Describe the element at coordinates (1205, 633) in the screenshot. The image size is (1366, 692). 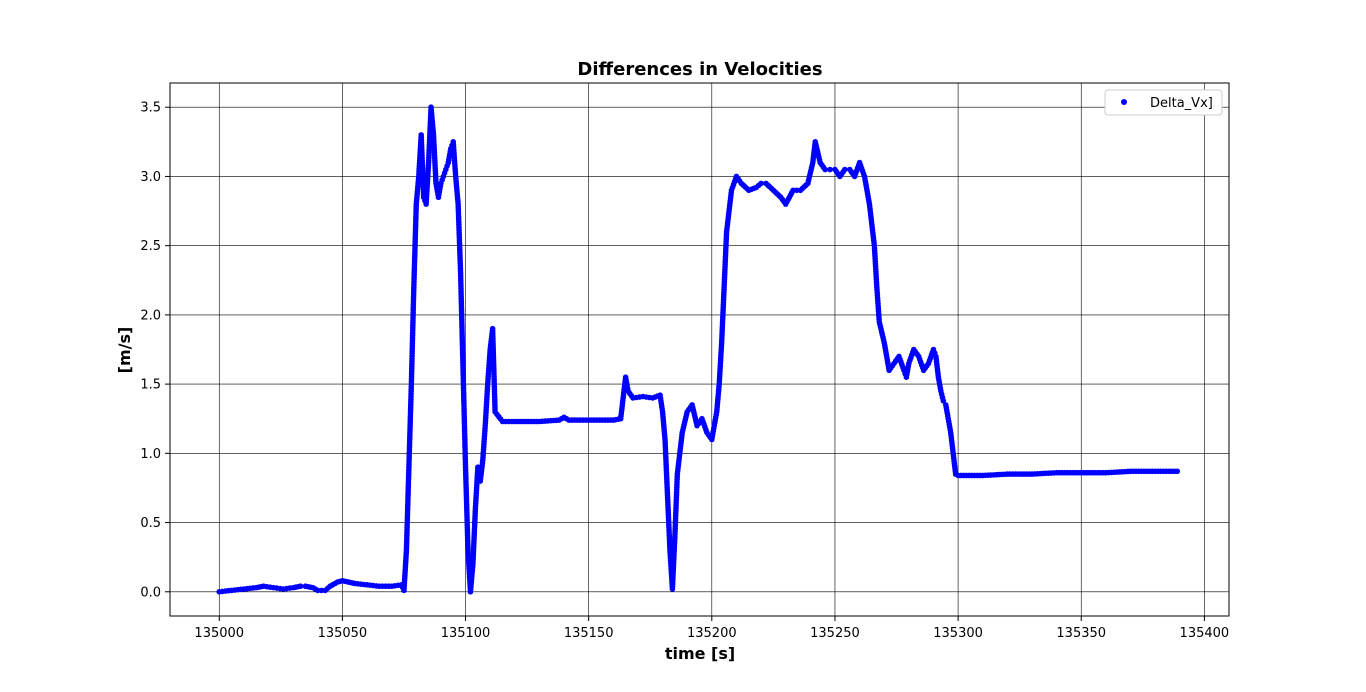
I see `x-tick-label: 135400` at that location.